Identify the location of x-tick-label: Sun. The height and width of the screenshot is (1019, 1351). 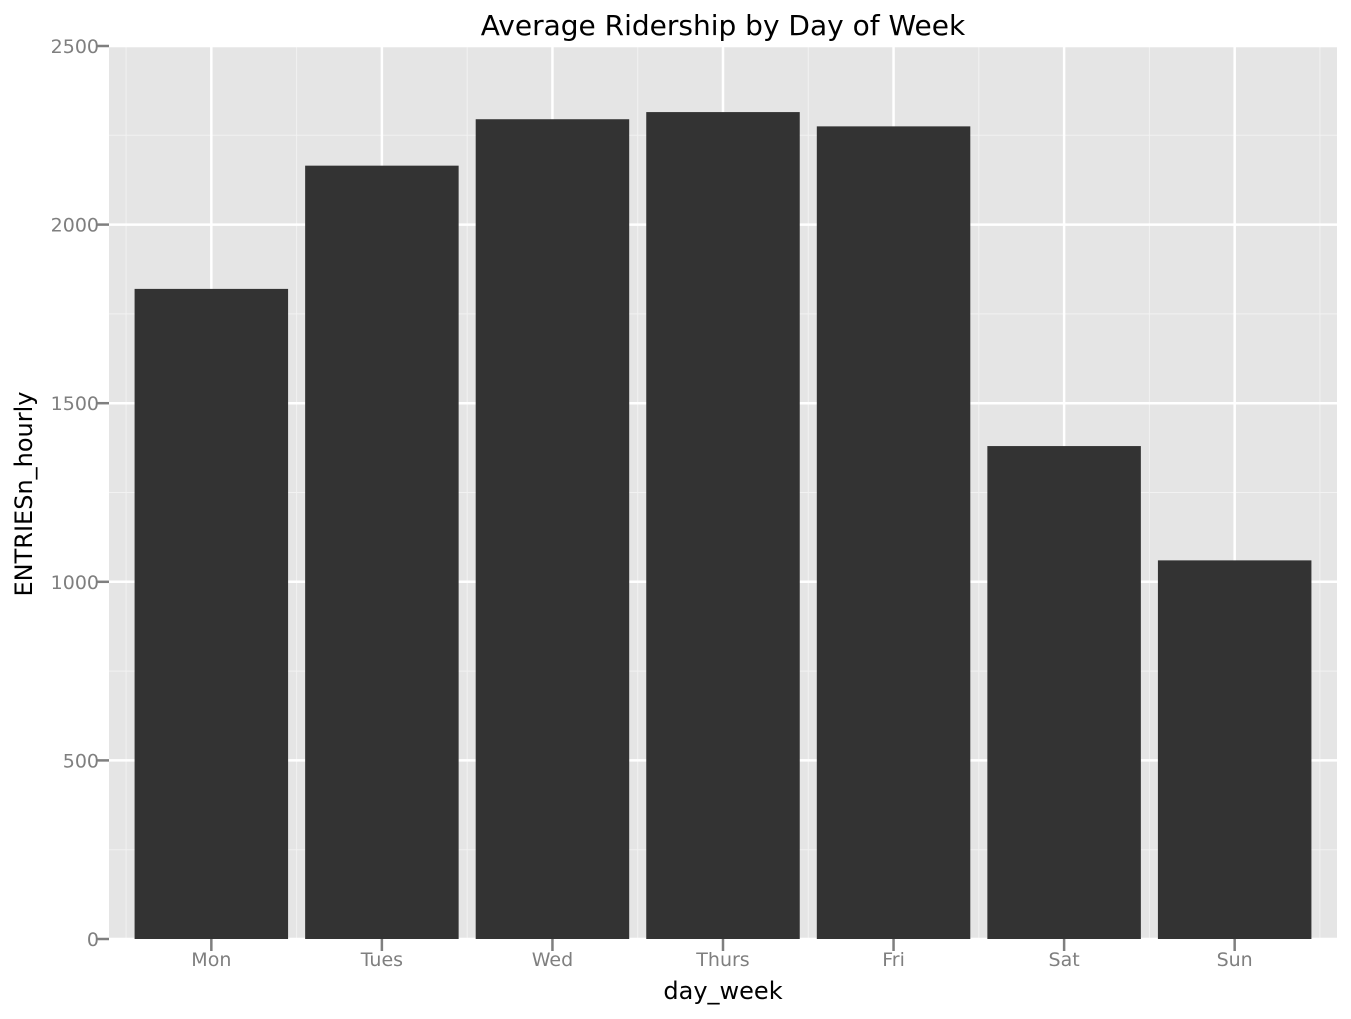
(1235, 960).